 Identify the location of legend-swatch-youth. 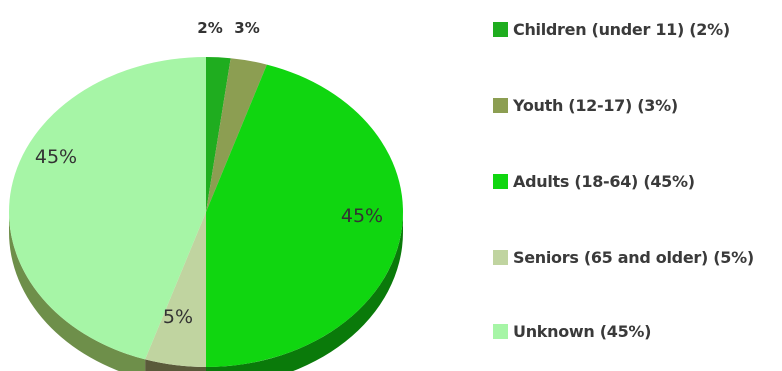
(500, 105).